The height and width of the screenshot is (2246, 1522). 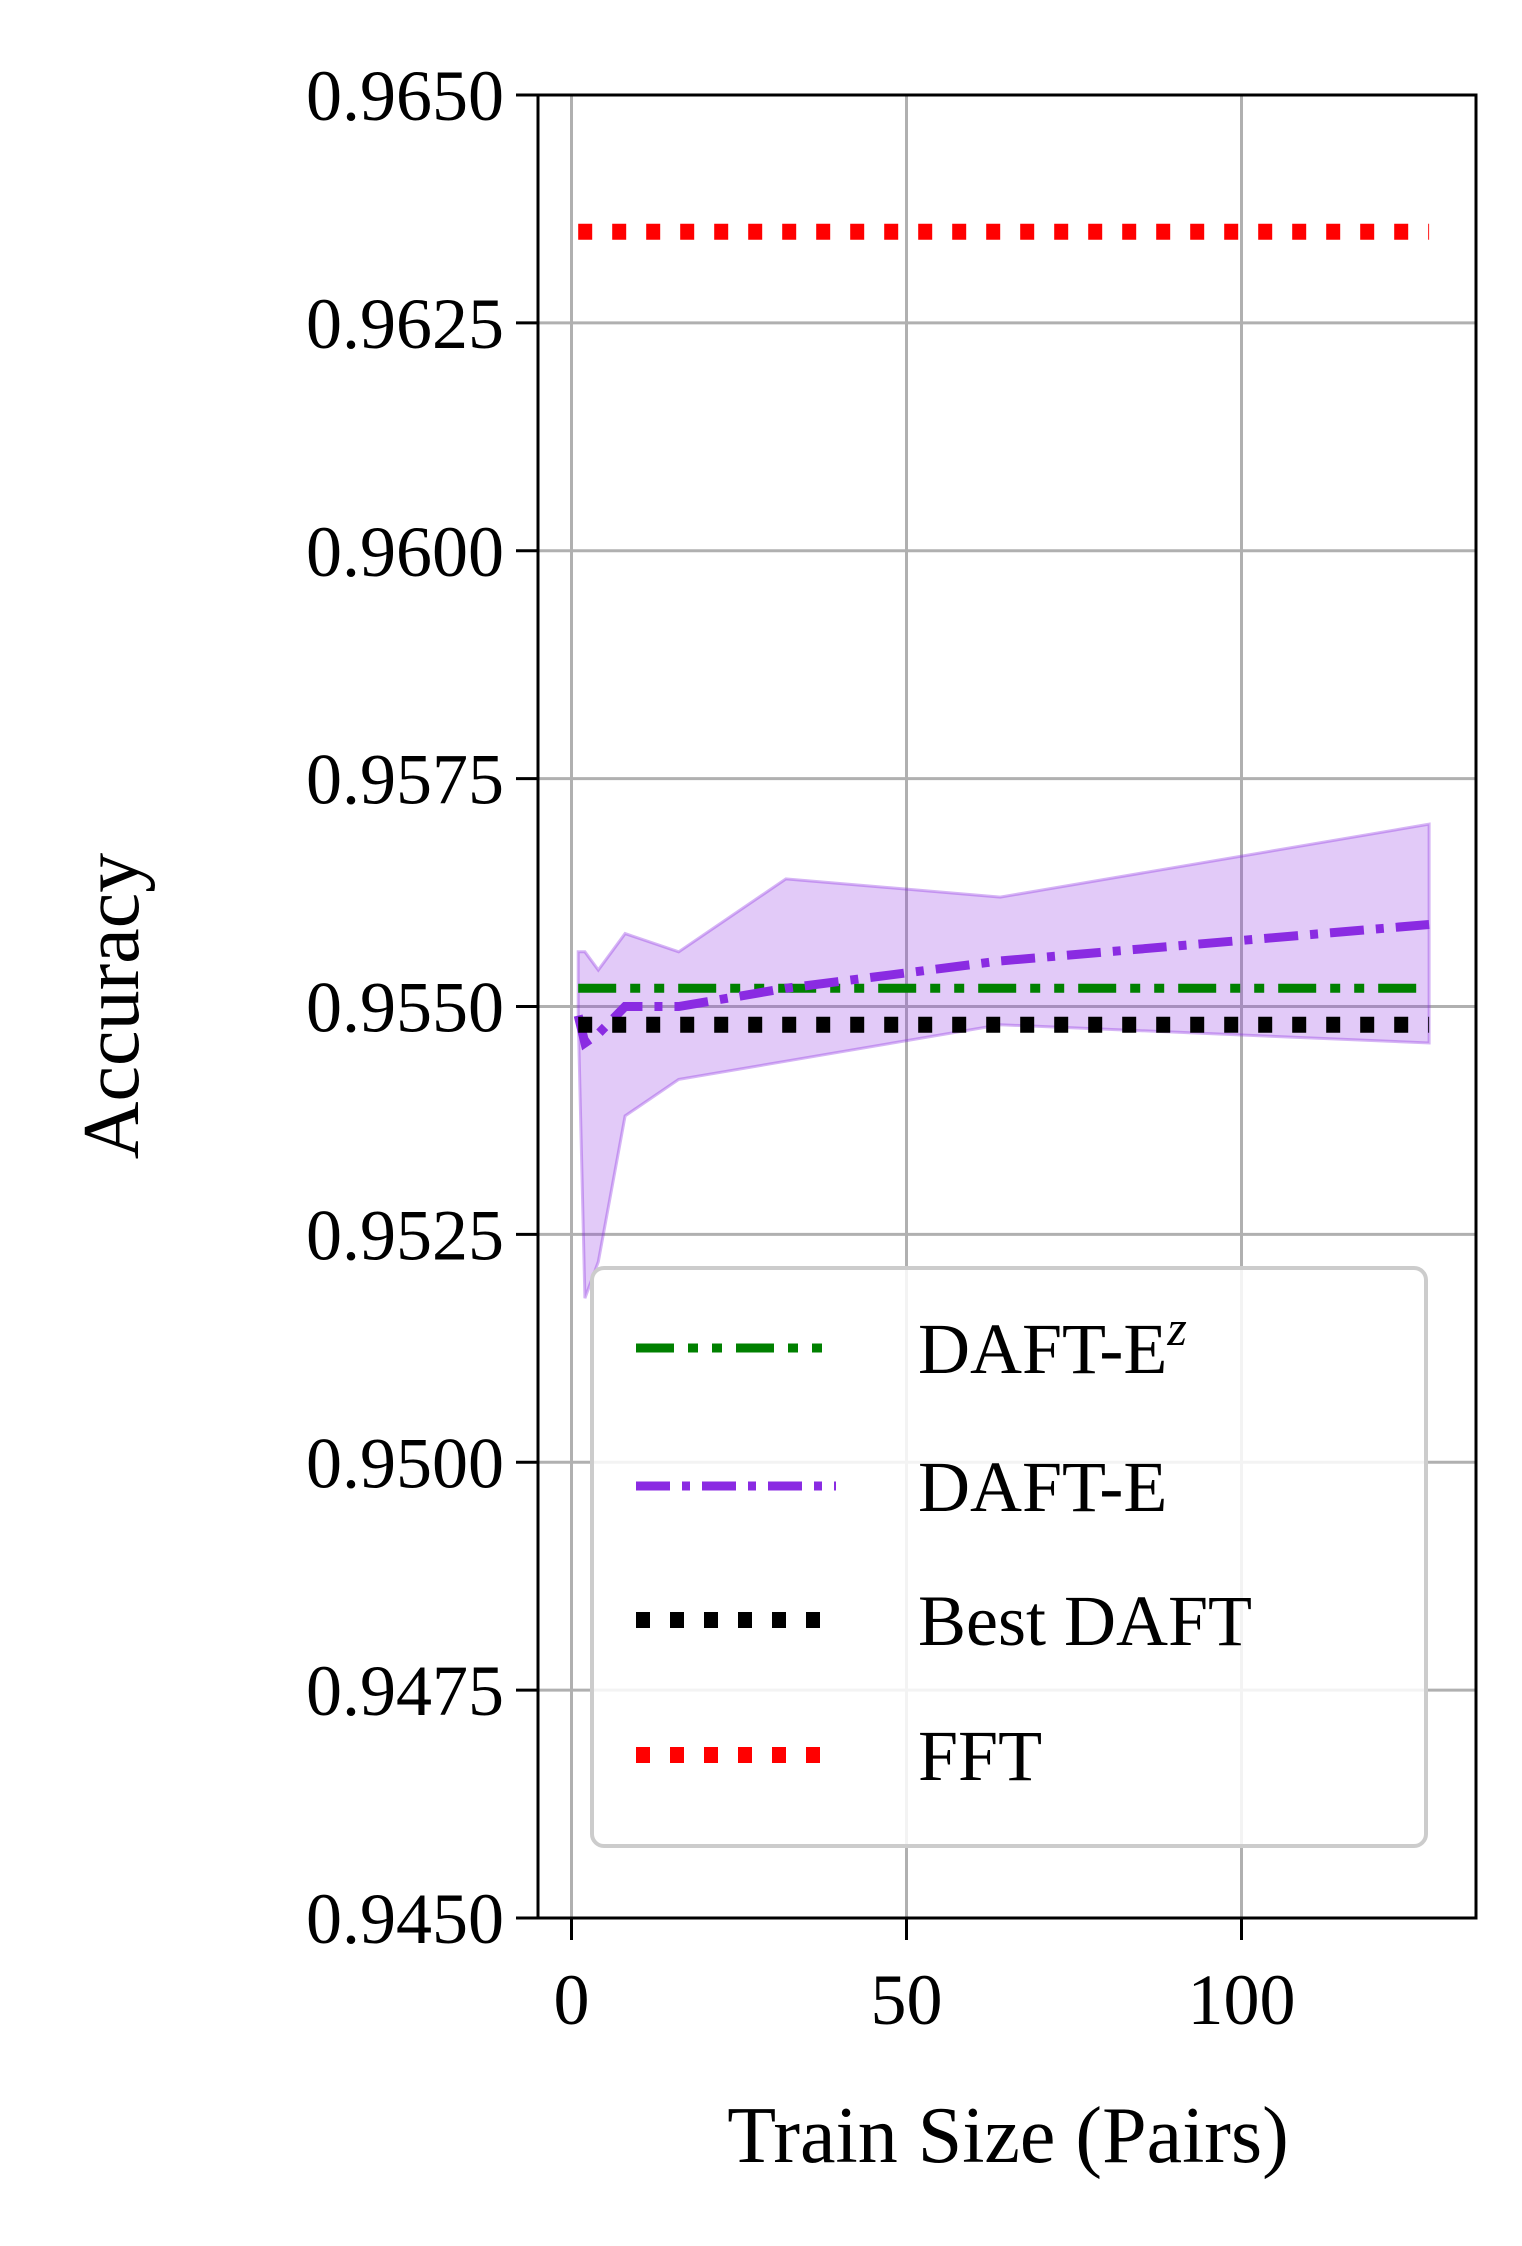 What do you see at coordinates (405, 1008) in the screenshot?
I see `y-tick-label: 0.9550` at bounding box center [405, 1008].